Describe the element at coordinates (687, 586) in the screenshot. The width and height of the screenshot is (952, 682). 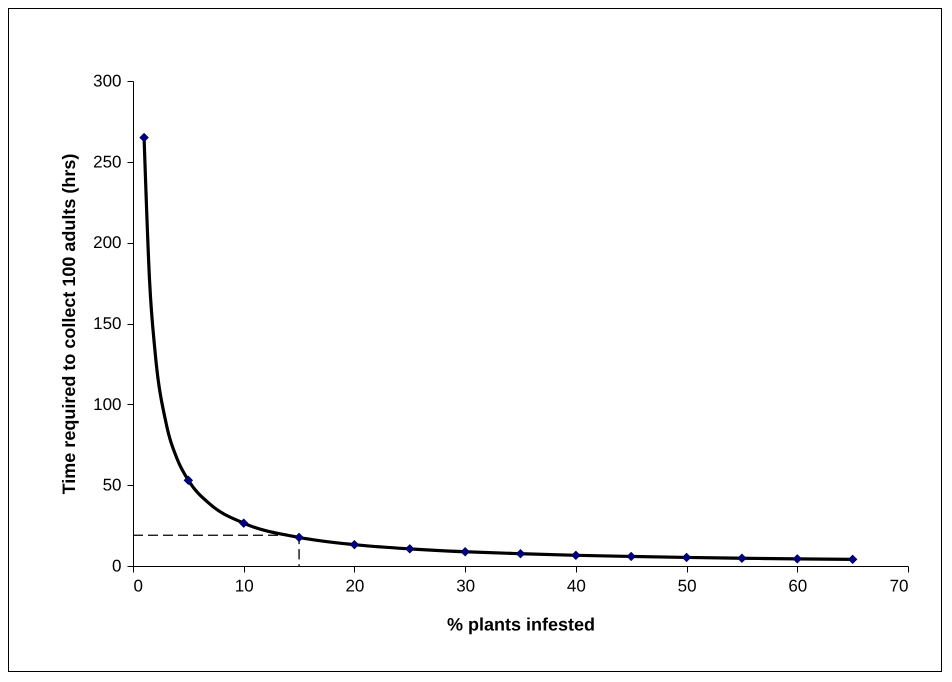
I see `x-tick-label: 50` at that location.